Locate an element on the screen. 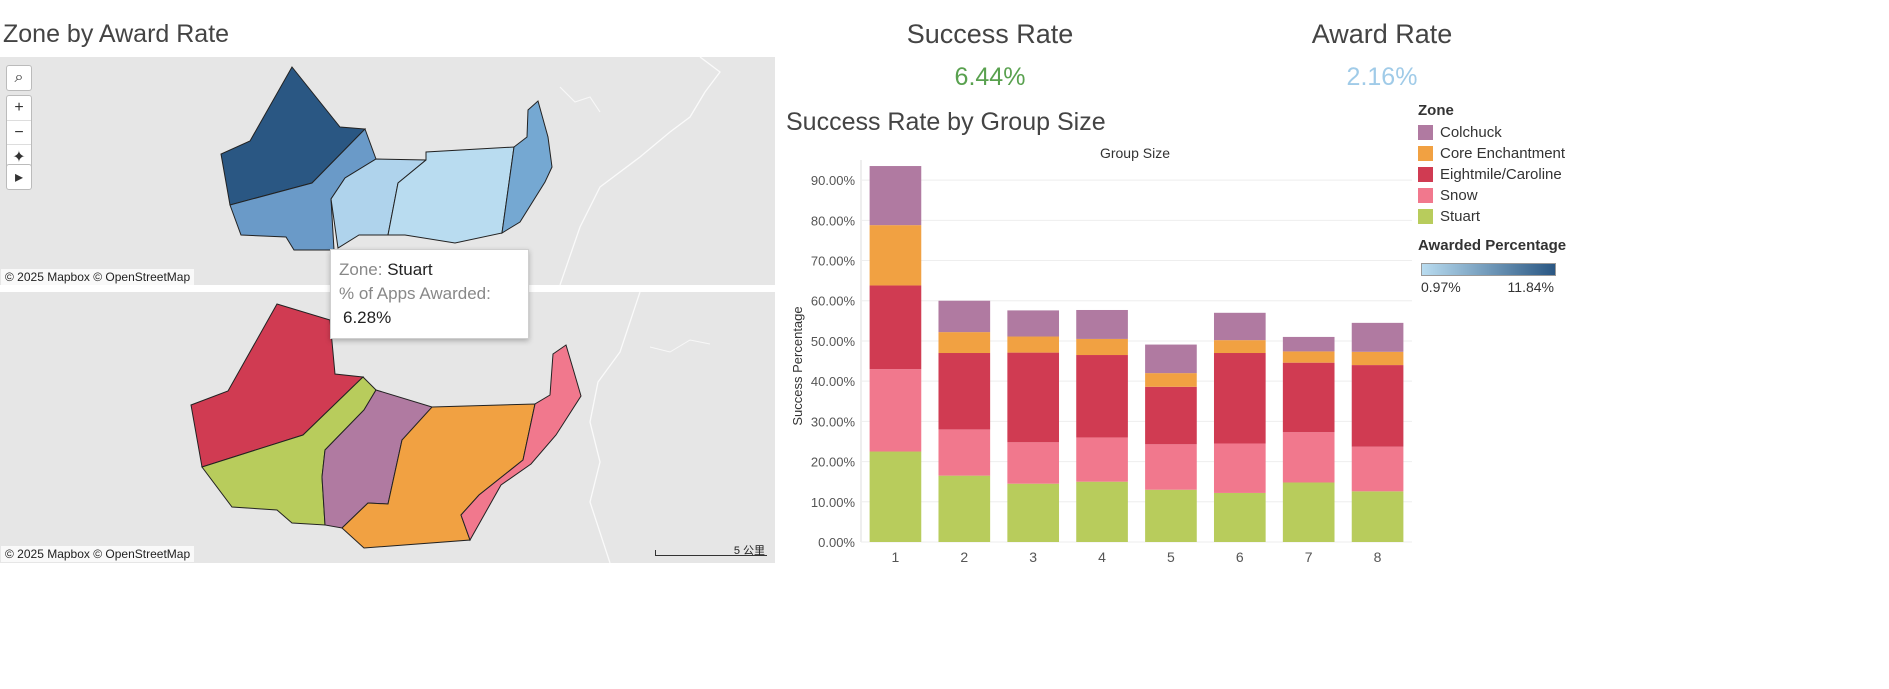  tooltip-pct-label: % of Apps Awarded: is located at coordinates (415, 293).